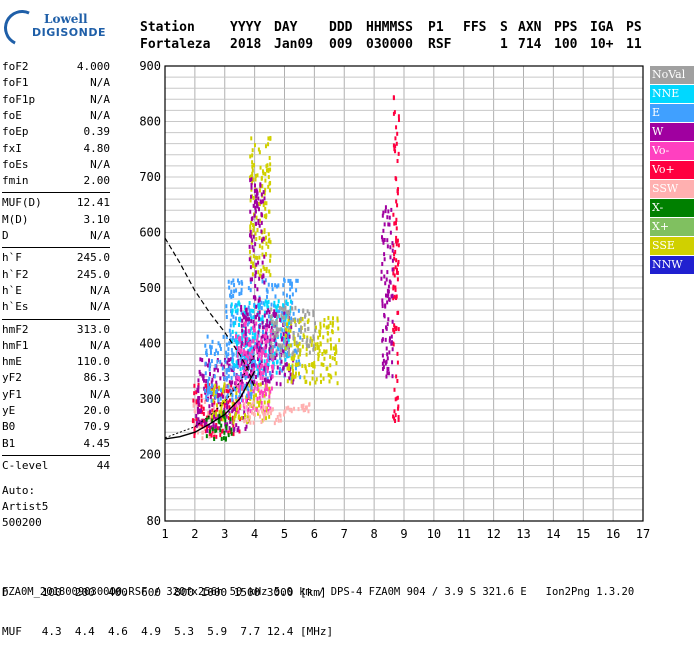  I want to click on param-row-hme: hmE 110.0, so click(56, 363).